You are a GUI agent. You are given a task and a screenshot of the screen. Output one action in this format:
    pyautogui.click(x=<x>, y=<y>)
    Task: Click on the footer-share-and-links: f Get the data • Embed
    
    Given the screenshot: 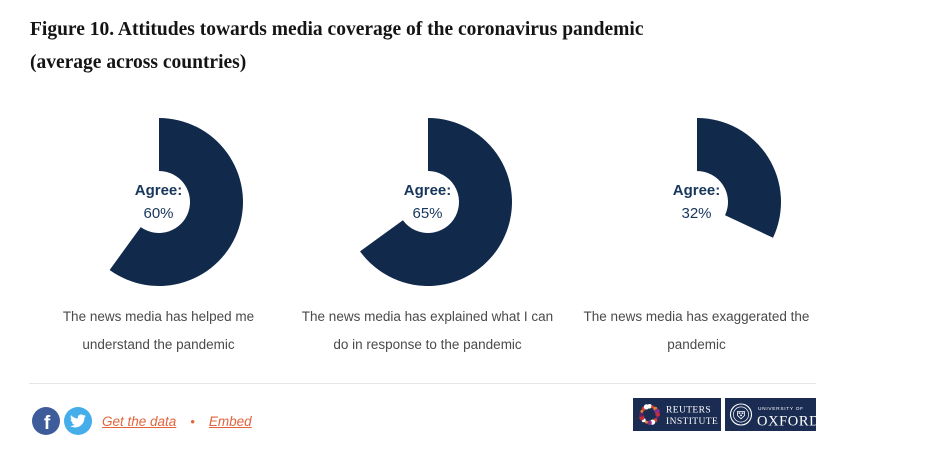 What is the action you would take?
    pyautogui.click(x=142, y=421)
    